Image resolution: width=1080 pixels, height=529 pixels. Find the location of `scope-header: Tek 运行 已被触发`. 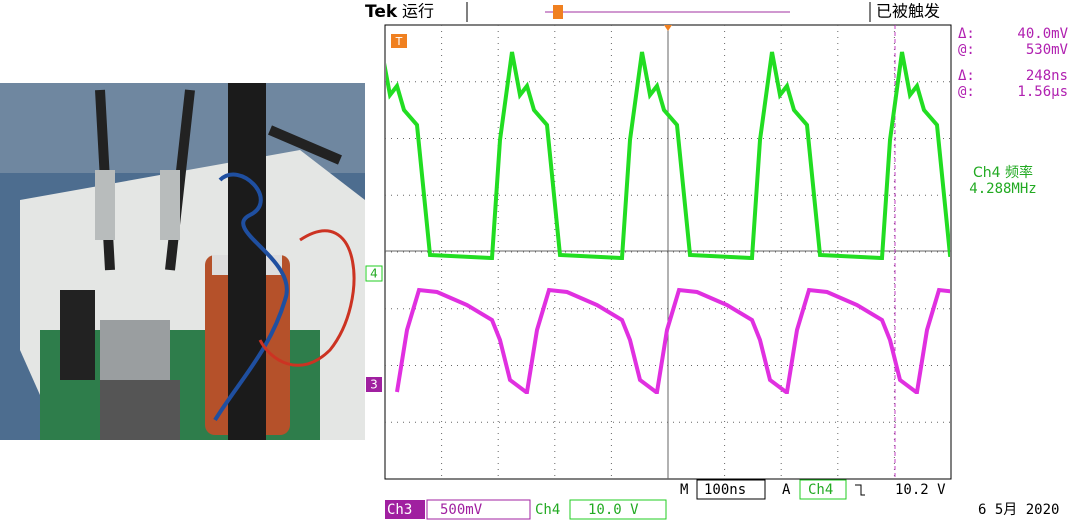

scope-header: Tek 运行 已被触发 is located at coordinates (652, 12).